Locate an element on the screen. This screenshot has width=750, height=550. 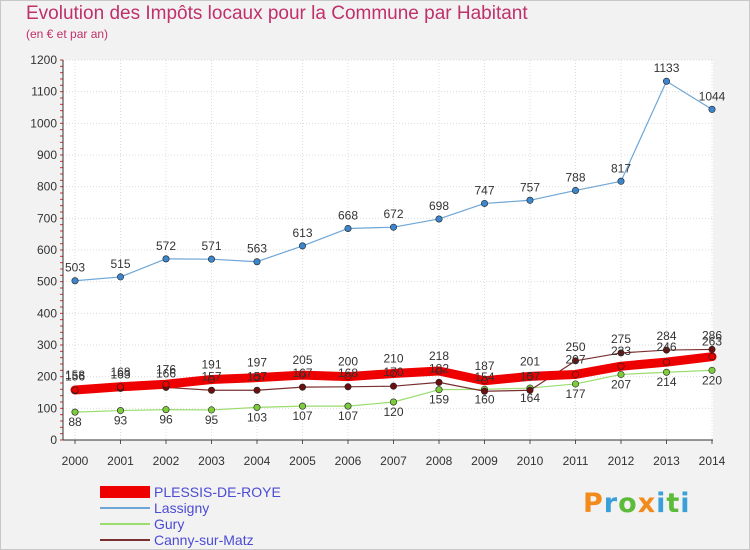
y-tick-label: 1200 is located at coordinates (43, 60).